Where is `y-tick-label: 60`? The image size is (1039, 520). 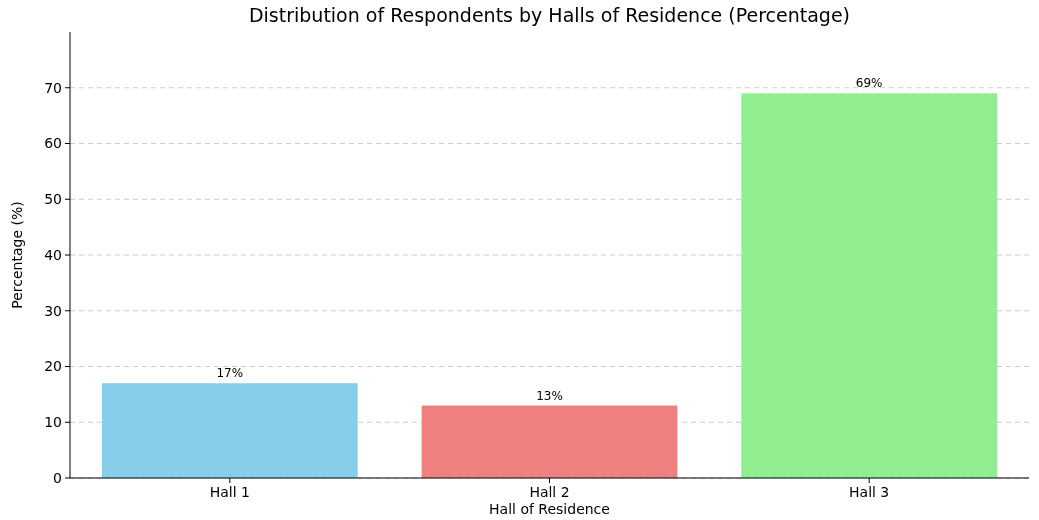
y-tick-label: 60 is located at coordinates (53, 143).